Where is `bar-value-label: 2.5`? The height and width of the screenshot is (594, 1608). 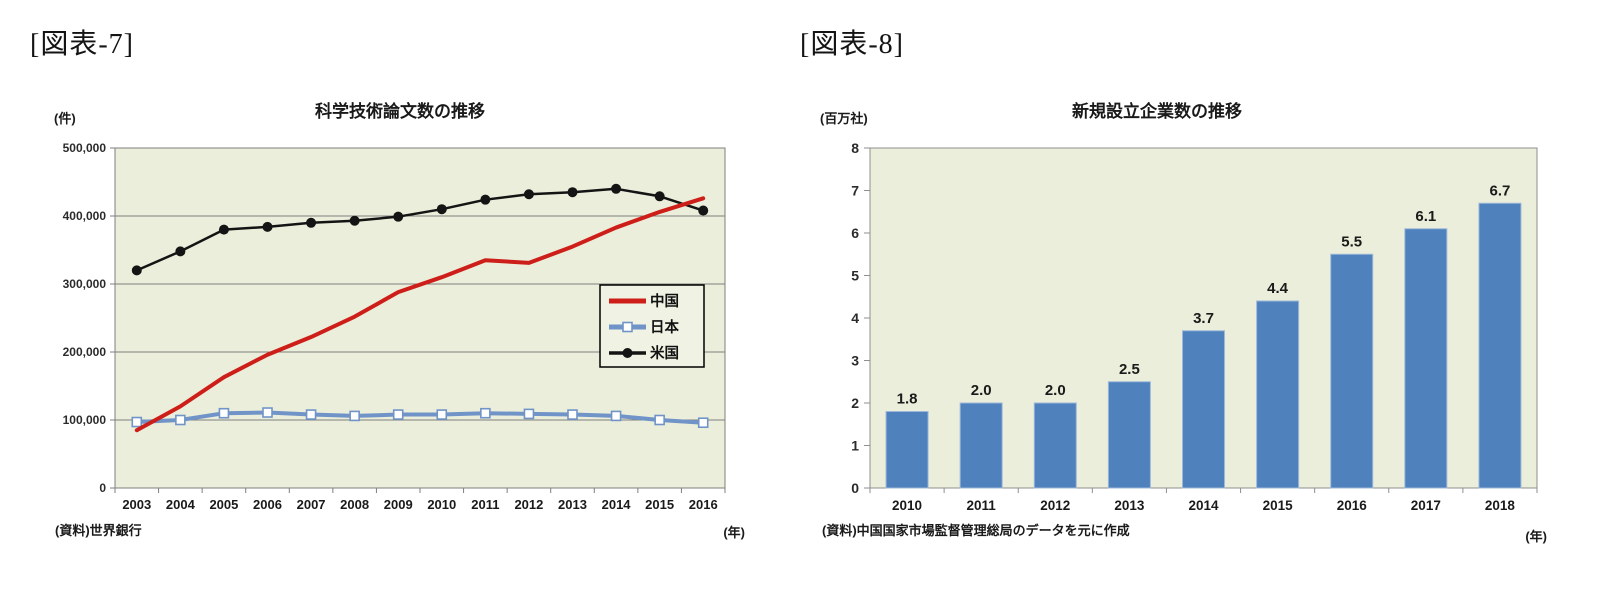 bar-value-label: 2.5 is located at coordinates (1129, 369).